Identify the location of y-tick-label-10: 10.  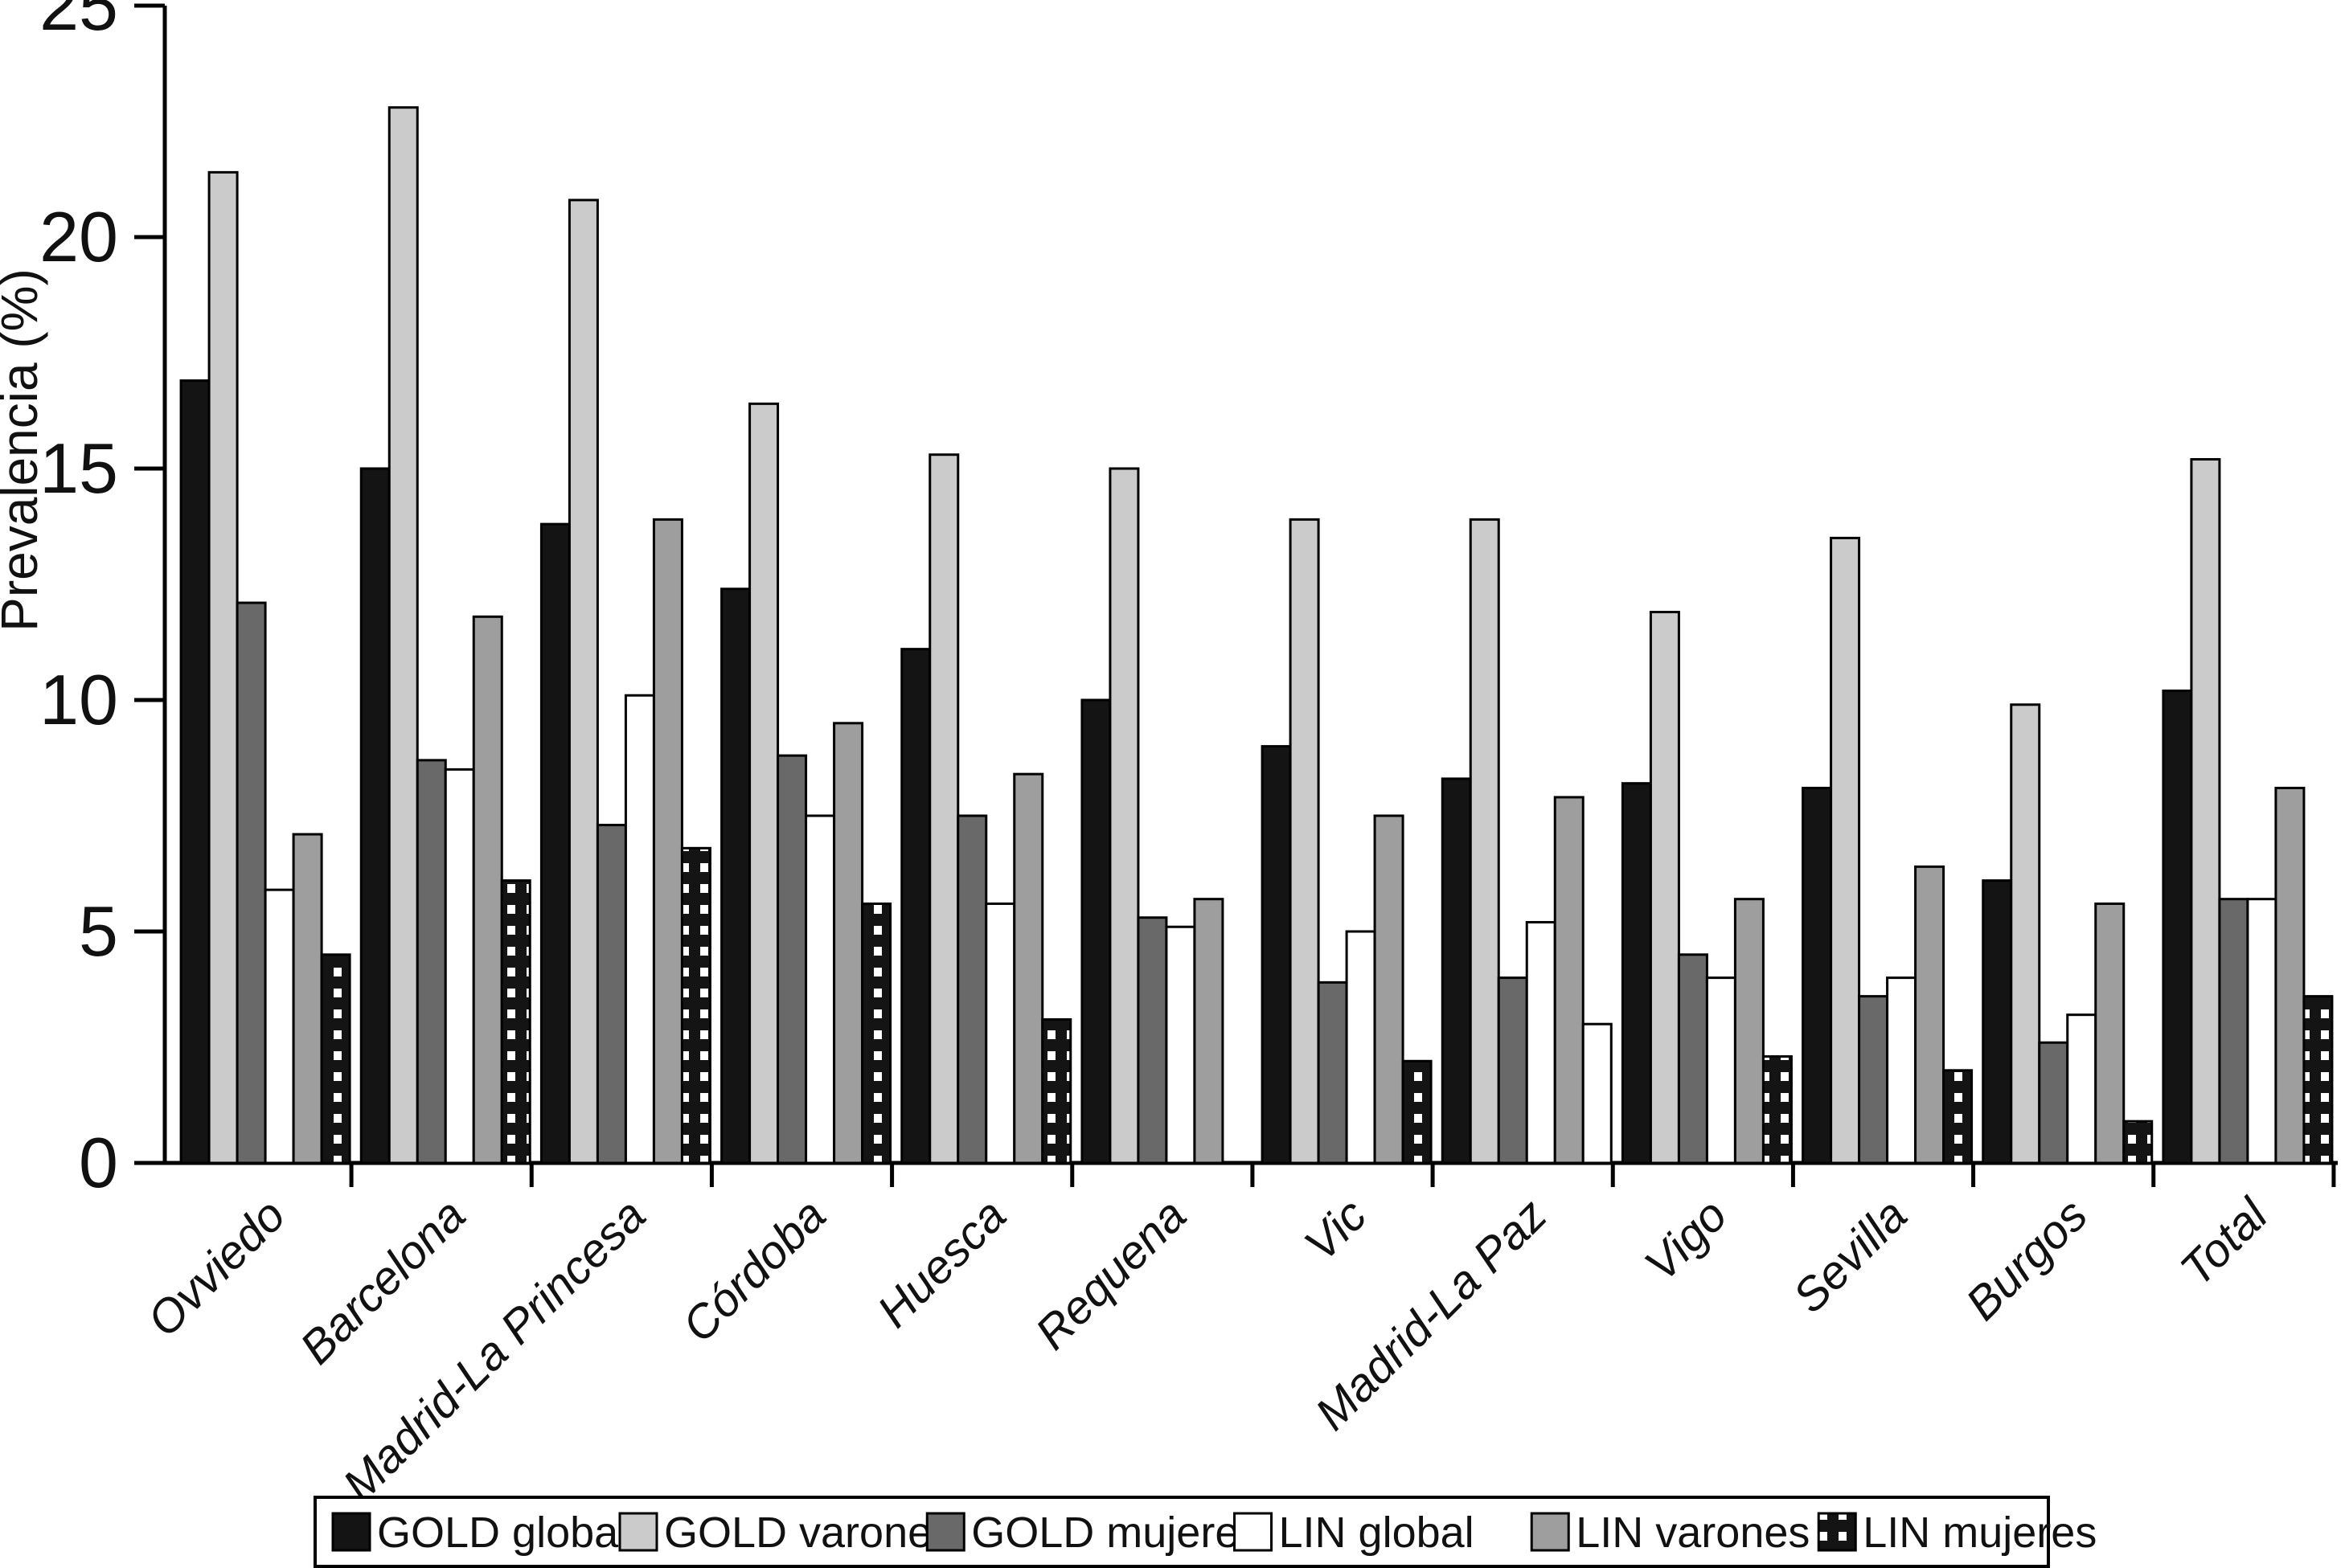
(79, 699).